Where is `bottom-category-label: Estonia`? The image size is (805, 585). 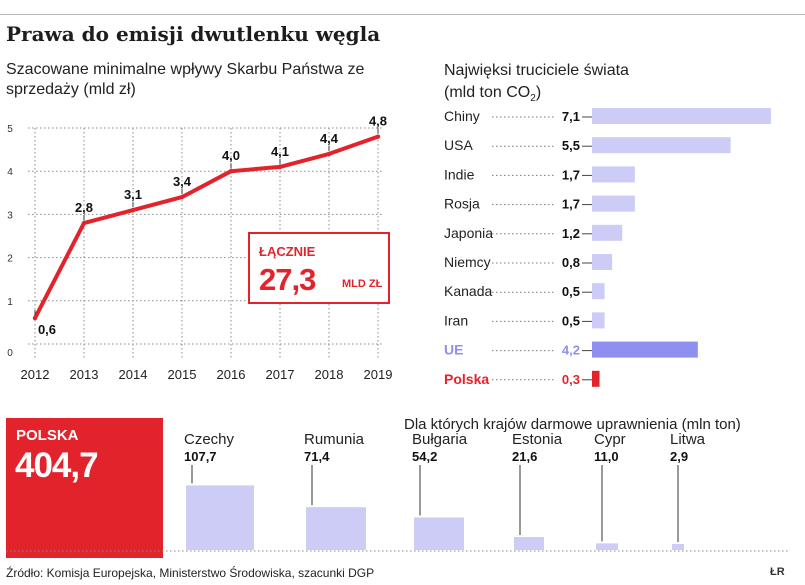
bottom-category-label: Estonia is located at coordinates (537, 439).